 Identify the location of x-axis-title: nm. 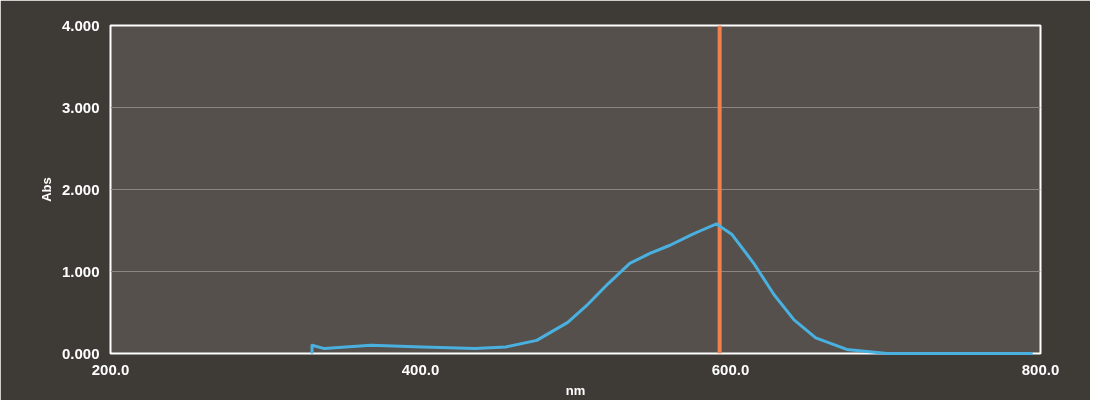
(575, 390).